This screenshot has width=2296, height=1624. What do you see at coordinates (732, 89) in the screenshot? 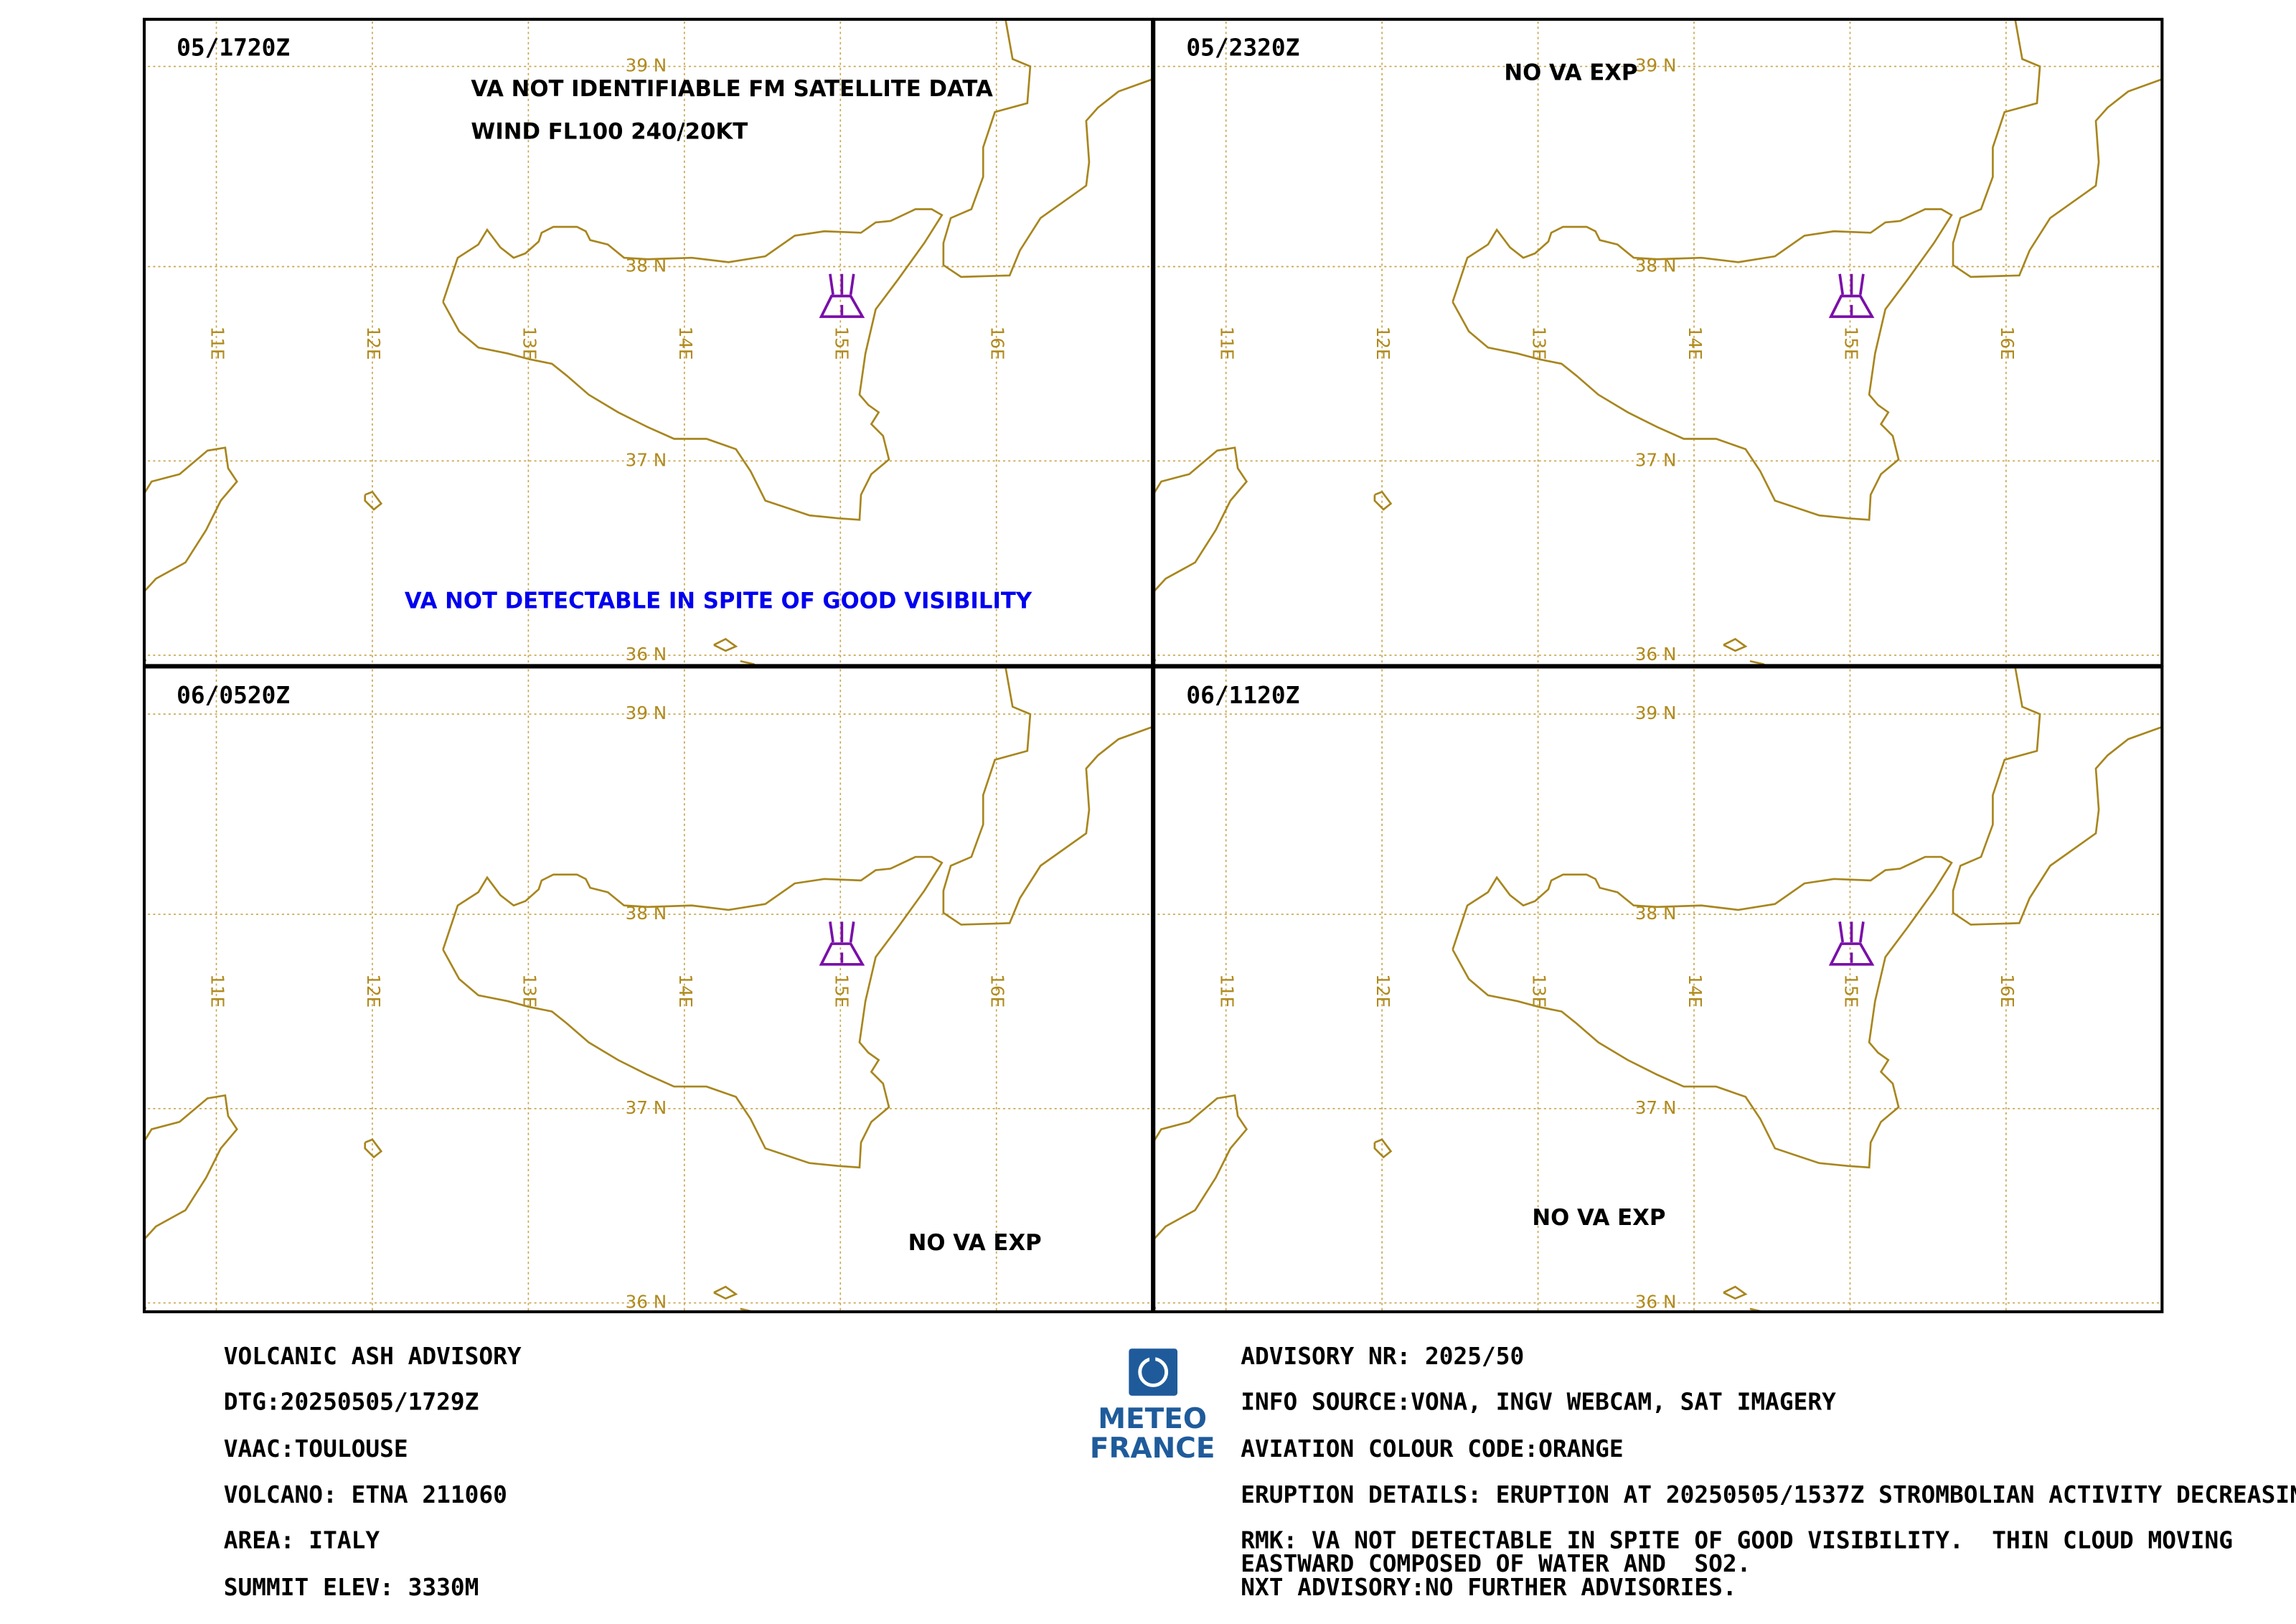
I see `annotation: VA NOT IDENTIFIABLE FM SATELLITE DATA` at bounding box center [732, 89].